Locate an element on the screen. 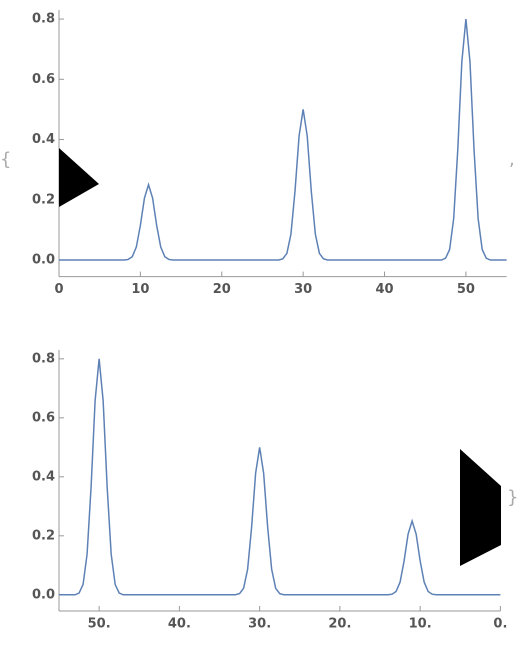 This screenshot has height=659, width=517. open-brace: { is located at coordinates (5, 159).